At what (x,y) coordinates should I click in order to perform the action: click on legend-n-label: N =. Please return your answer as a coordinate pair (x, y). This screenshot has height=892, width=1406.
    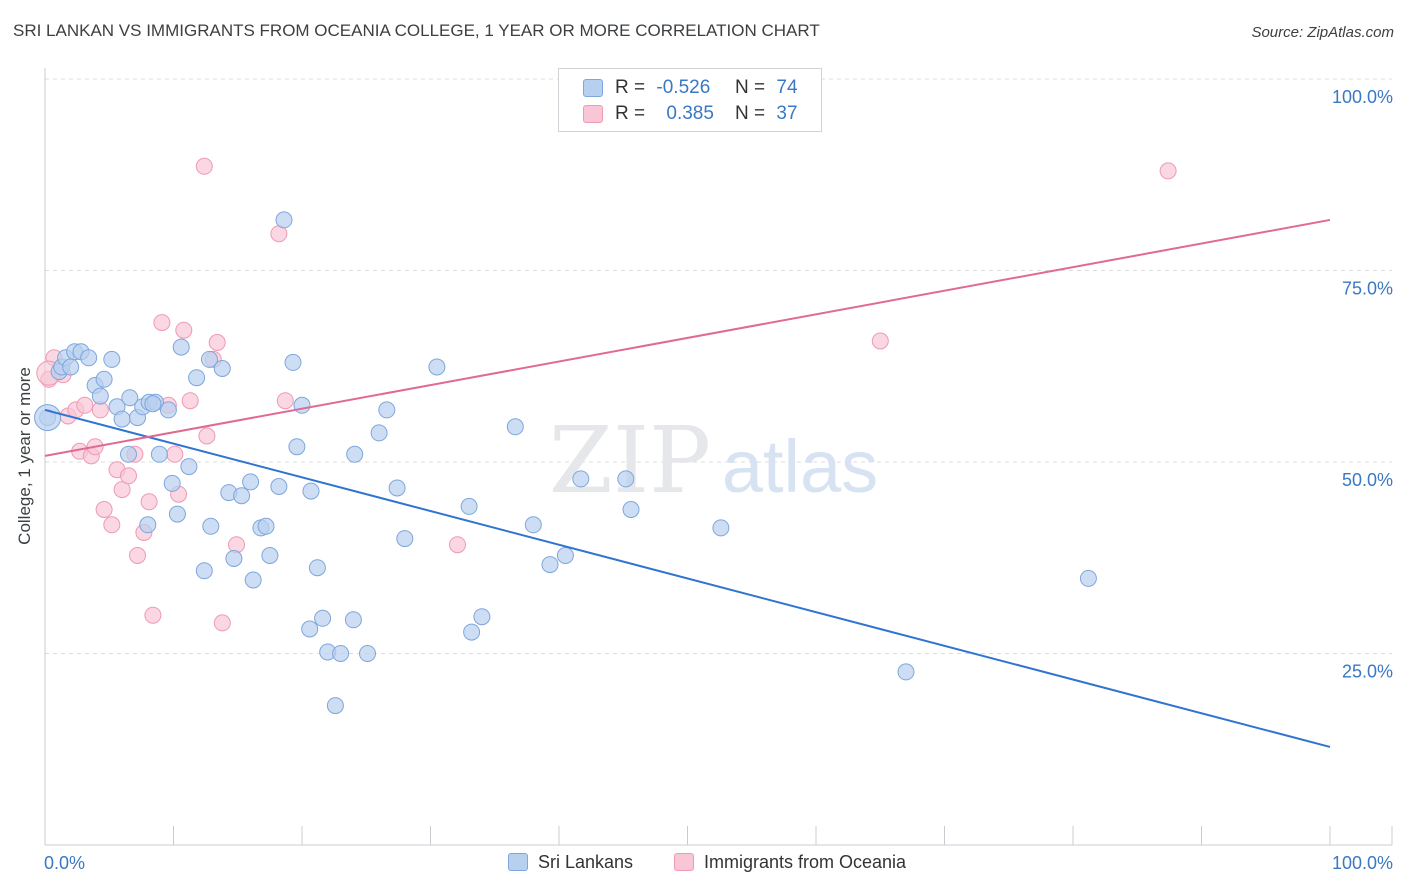
    Looking at the image, I should click on (750, 113).